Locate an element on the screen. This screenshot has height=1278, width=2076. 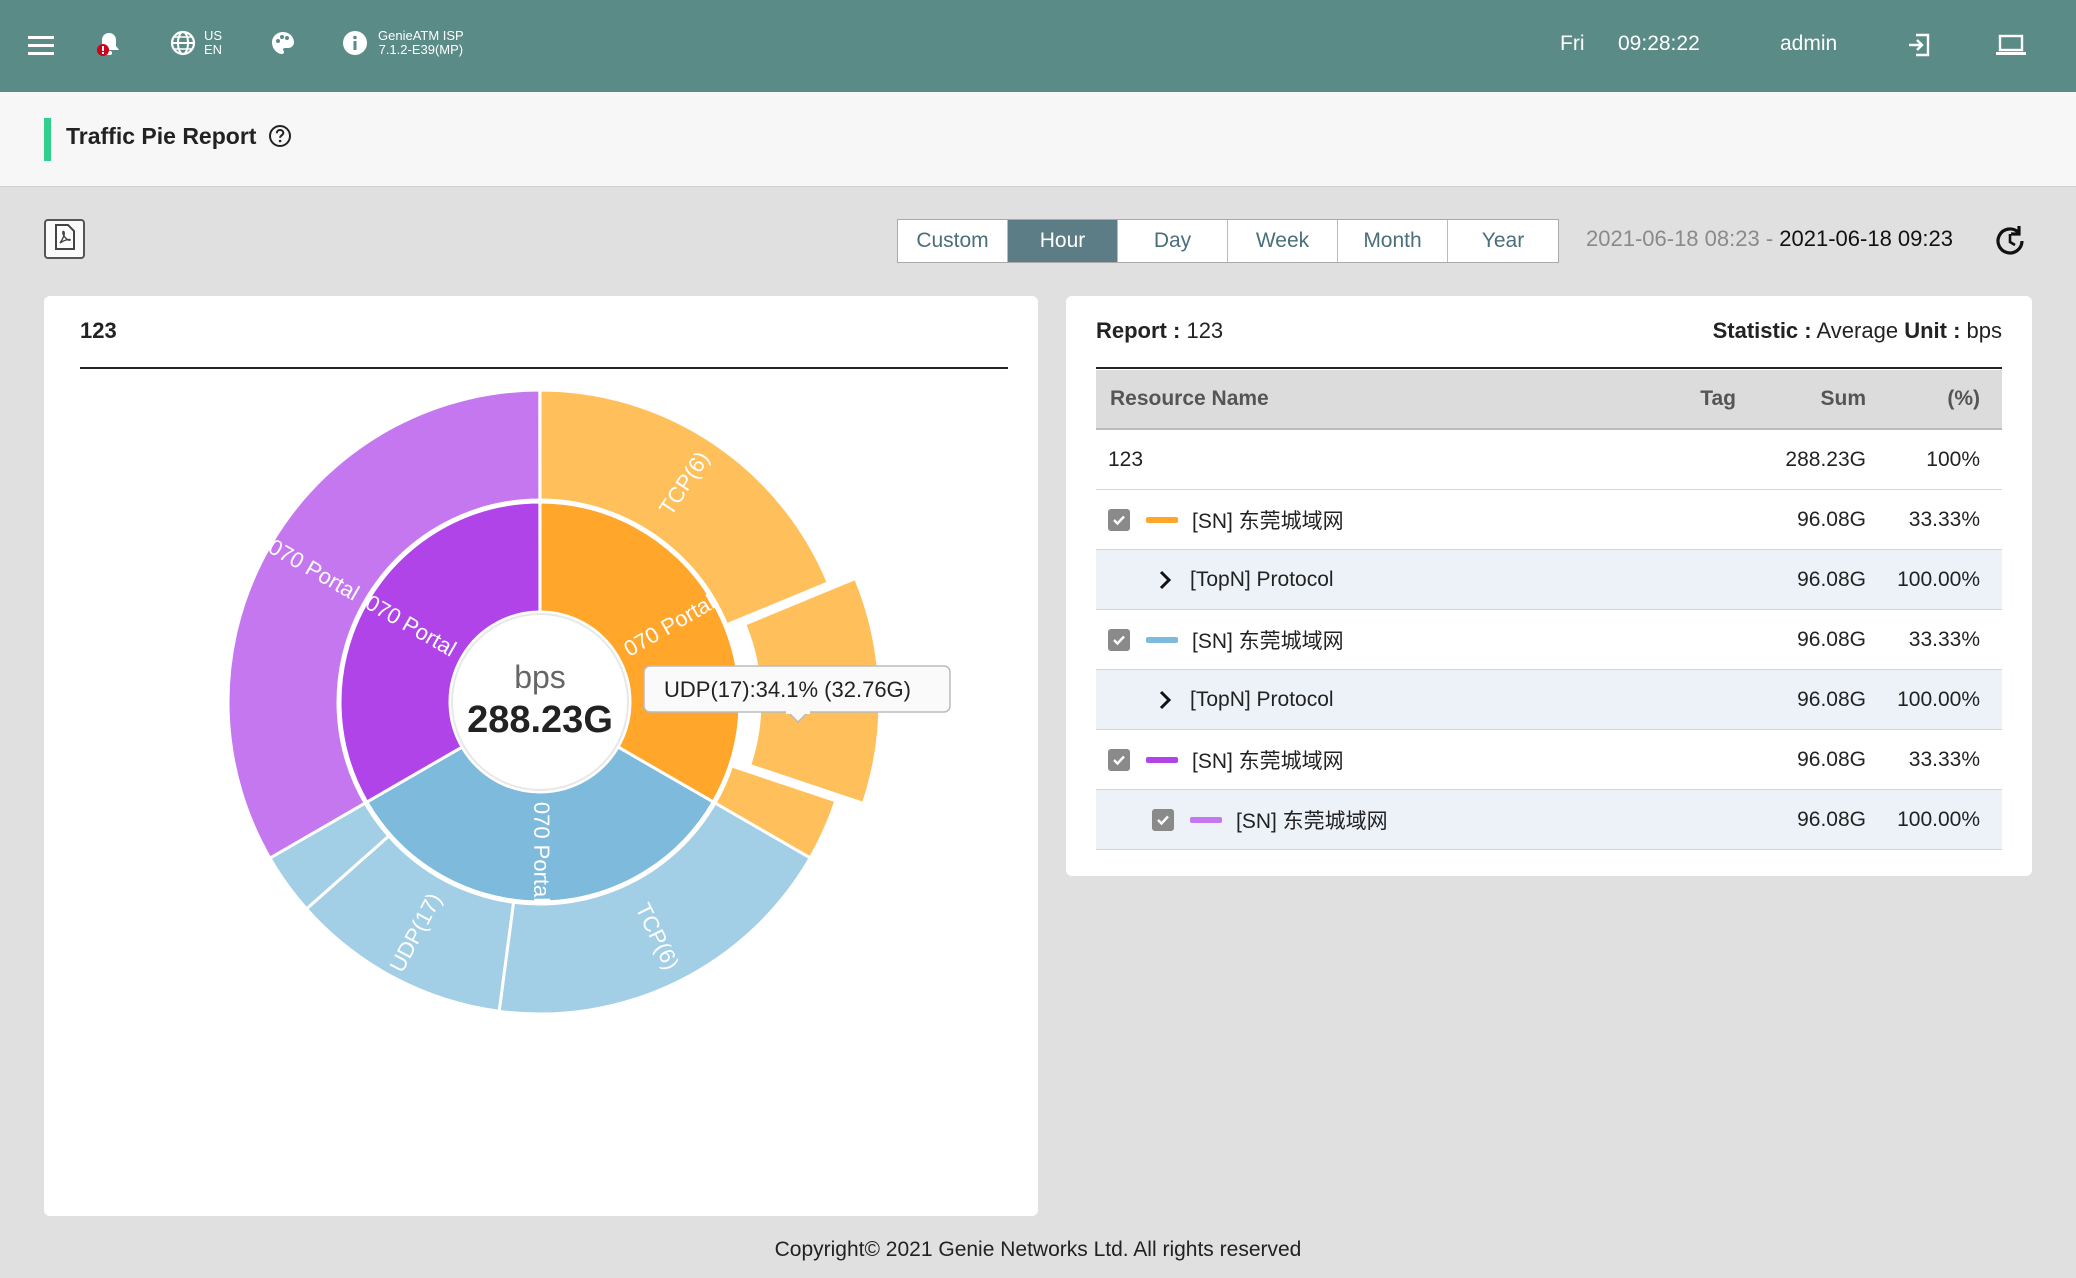
help-icon is located at coordinates (280, 138).